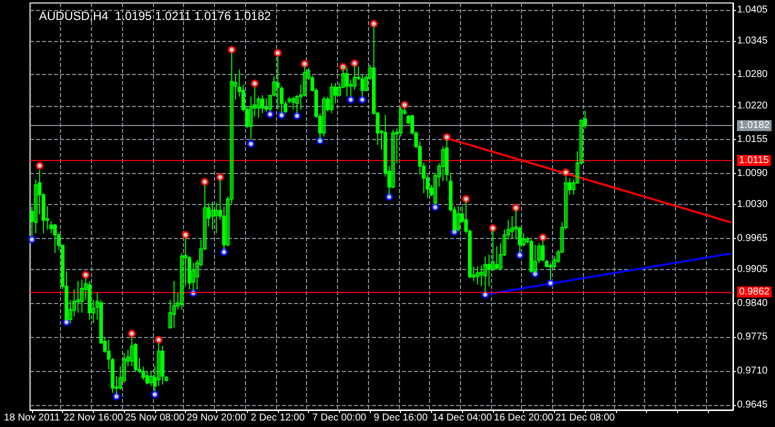  Describe the element at coordinates (752, 204) in the screenshot. I see `y-tick-label: 1.0030` at that location.